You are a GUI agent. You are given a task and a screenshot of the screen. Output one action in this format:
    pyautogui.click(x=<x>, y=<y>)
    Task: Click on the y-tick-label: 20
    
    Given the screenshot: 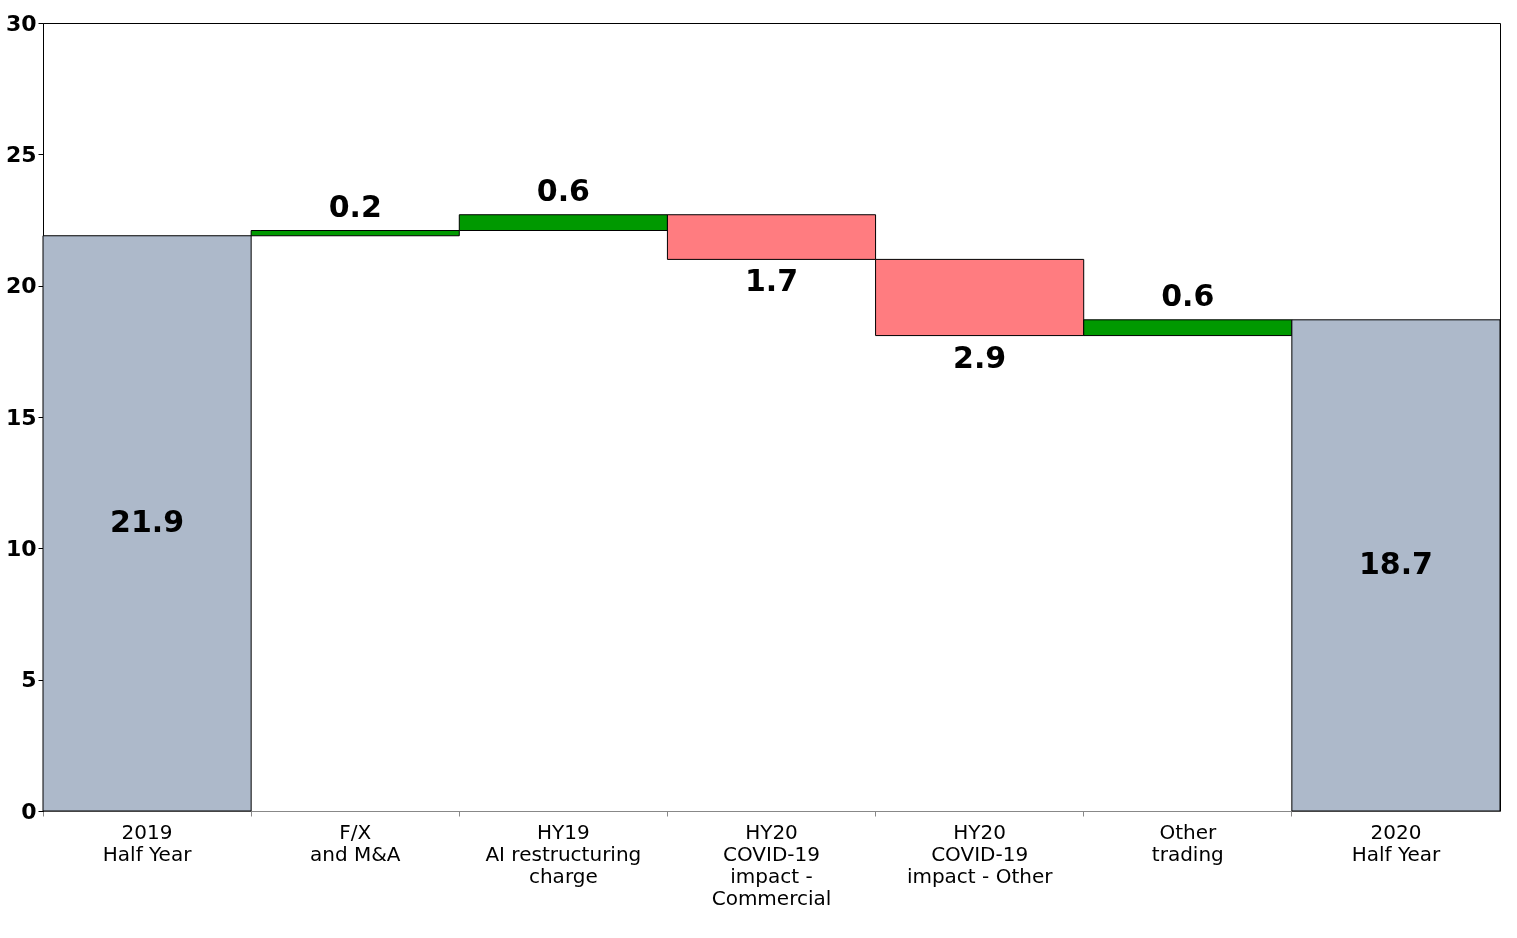 What is the action you would take?
    pyautogui.click(x=21, y=286)
    